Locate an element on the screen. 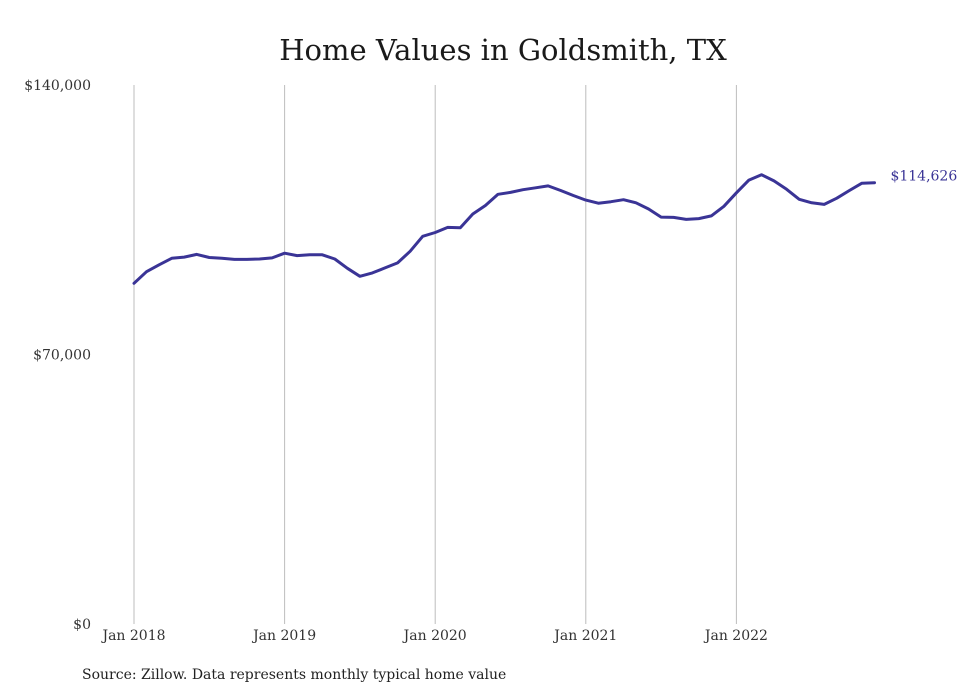 The height and width of the screenshot is (699, 980). x-tick-label: Jan 2022 is located at coordinates (735, 636).